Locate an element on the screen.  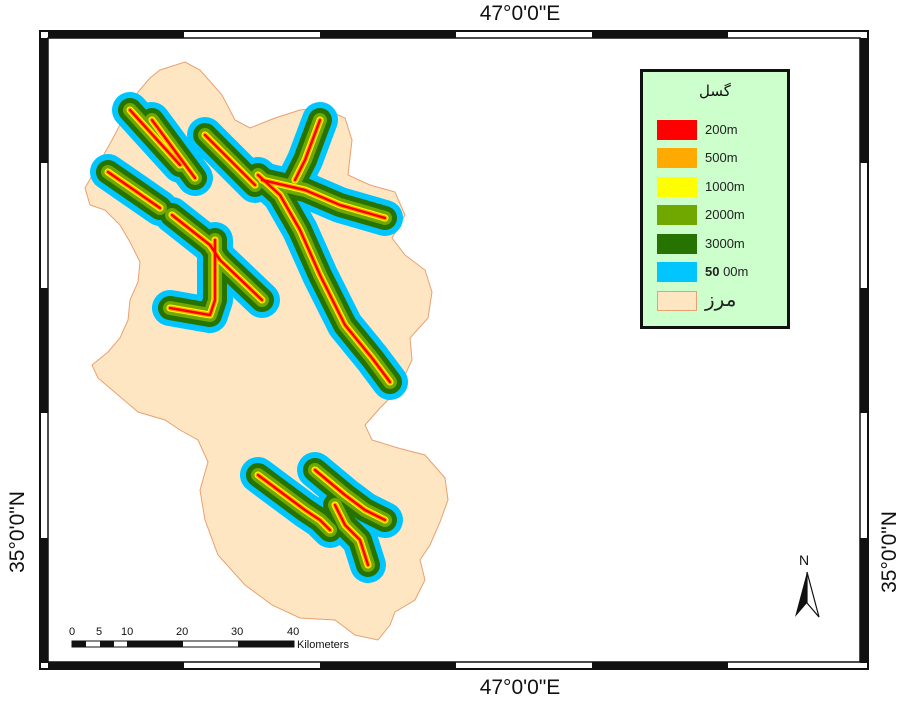
legend-item-label: 2000m is located at coordinates (725, 214).